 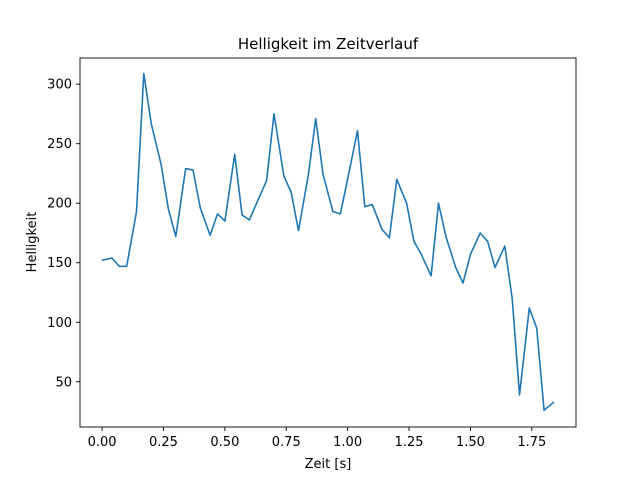 I want to click on x-tick-label: 0.75, so click(x=286, y=442).